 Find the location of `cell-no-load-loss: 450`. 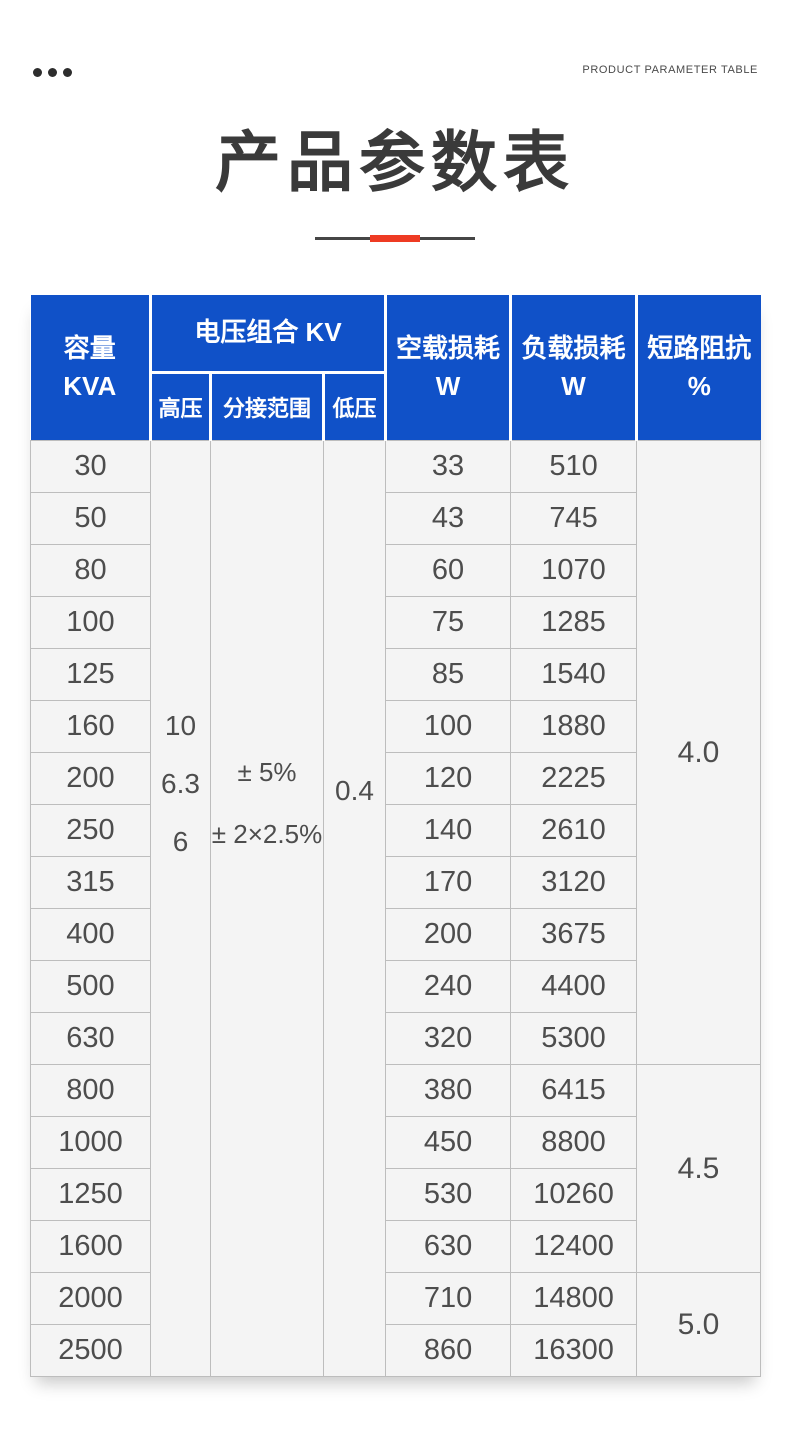

cell-no-load-loss: 450 is located at coordinates (448, 1142).